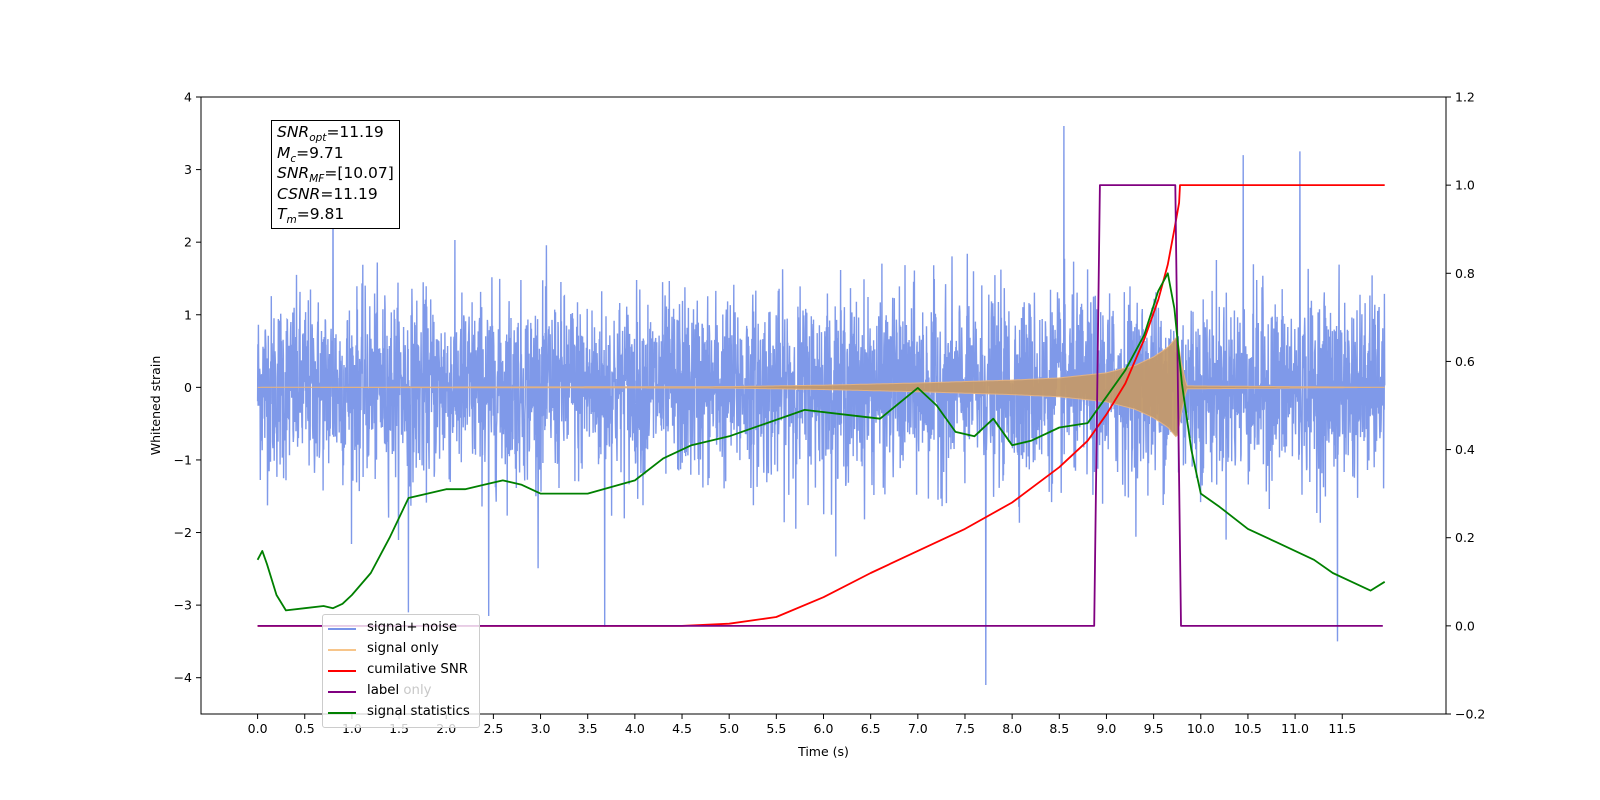  What do you see at coordinates (155, 405) in the screenshot?
I see `y-axis-label: Whitened strain` at bounding box center [155, 405].